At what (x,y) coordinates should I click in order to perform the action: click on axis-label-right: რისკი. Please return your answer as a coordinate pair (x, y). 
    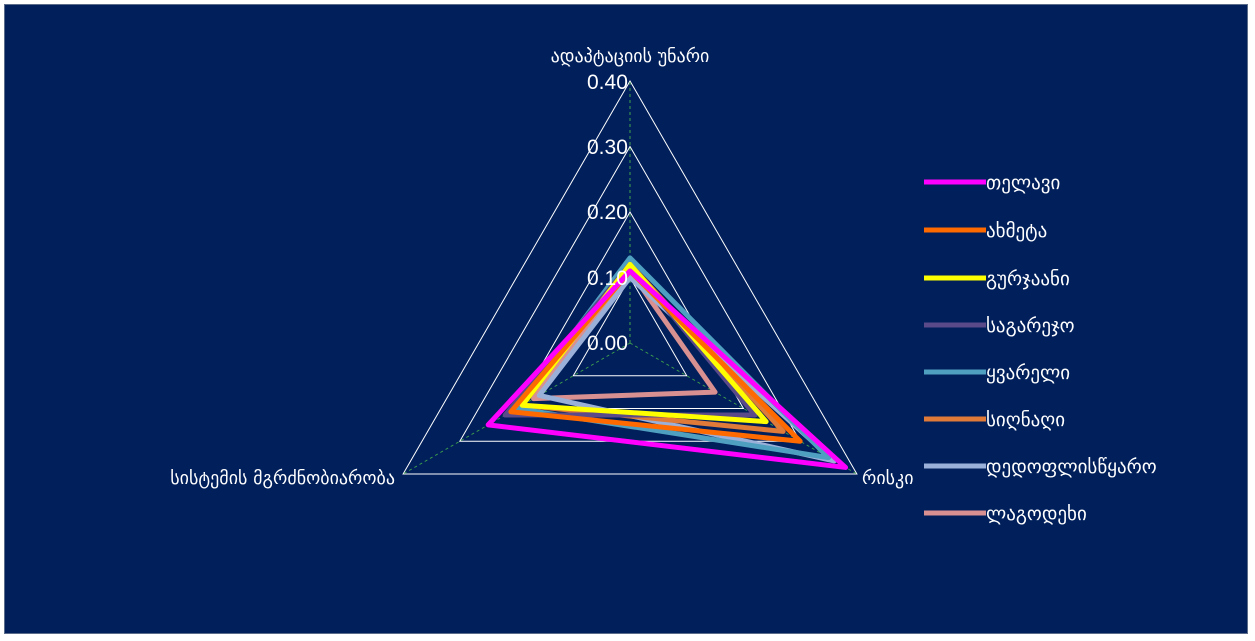
    Looking at the image, I should click on (888, 478).